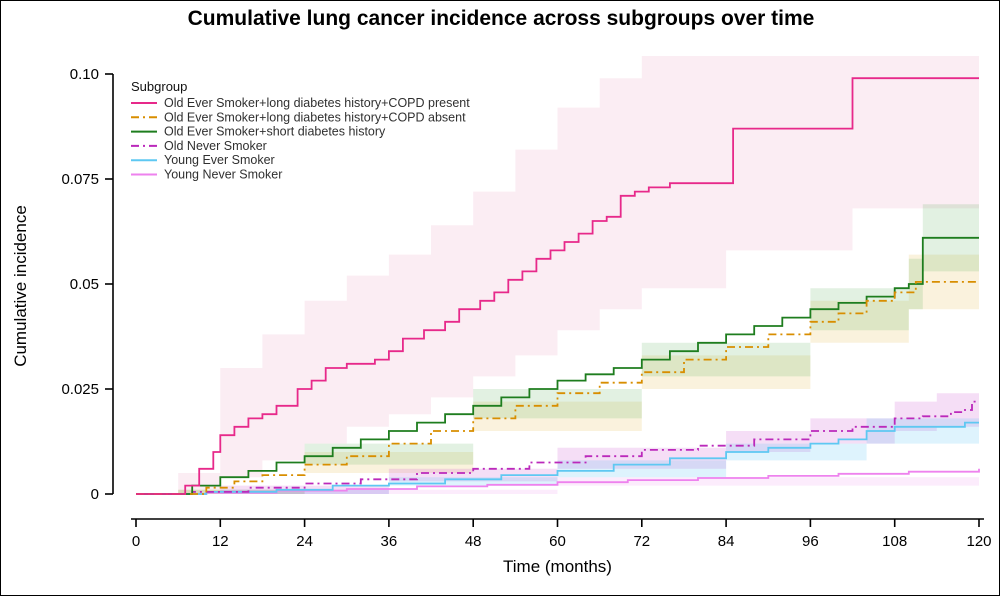  What do you see at coordinates (894, 541) in the screenshot?
I see `x-tick-label: 108` at bounding box center [894, 541].